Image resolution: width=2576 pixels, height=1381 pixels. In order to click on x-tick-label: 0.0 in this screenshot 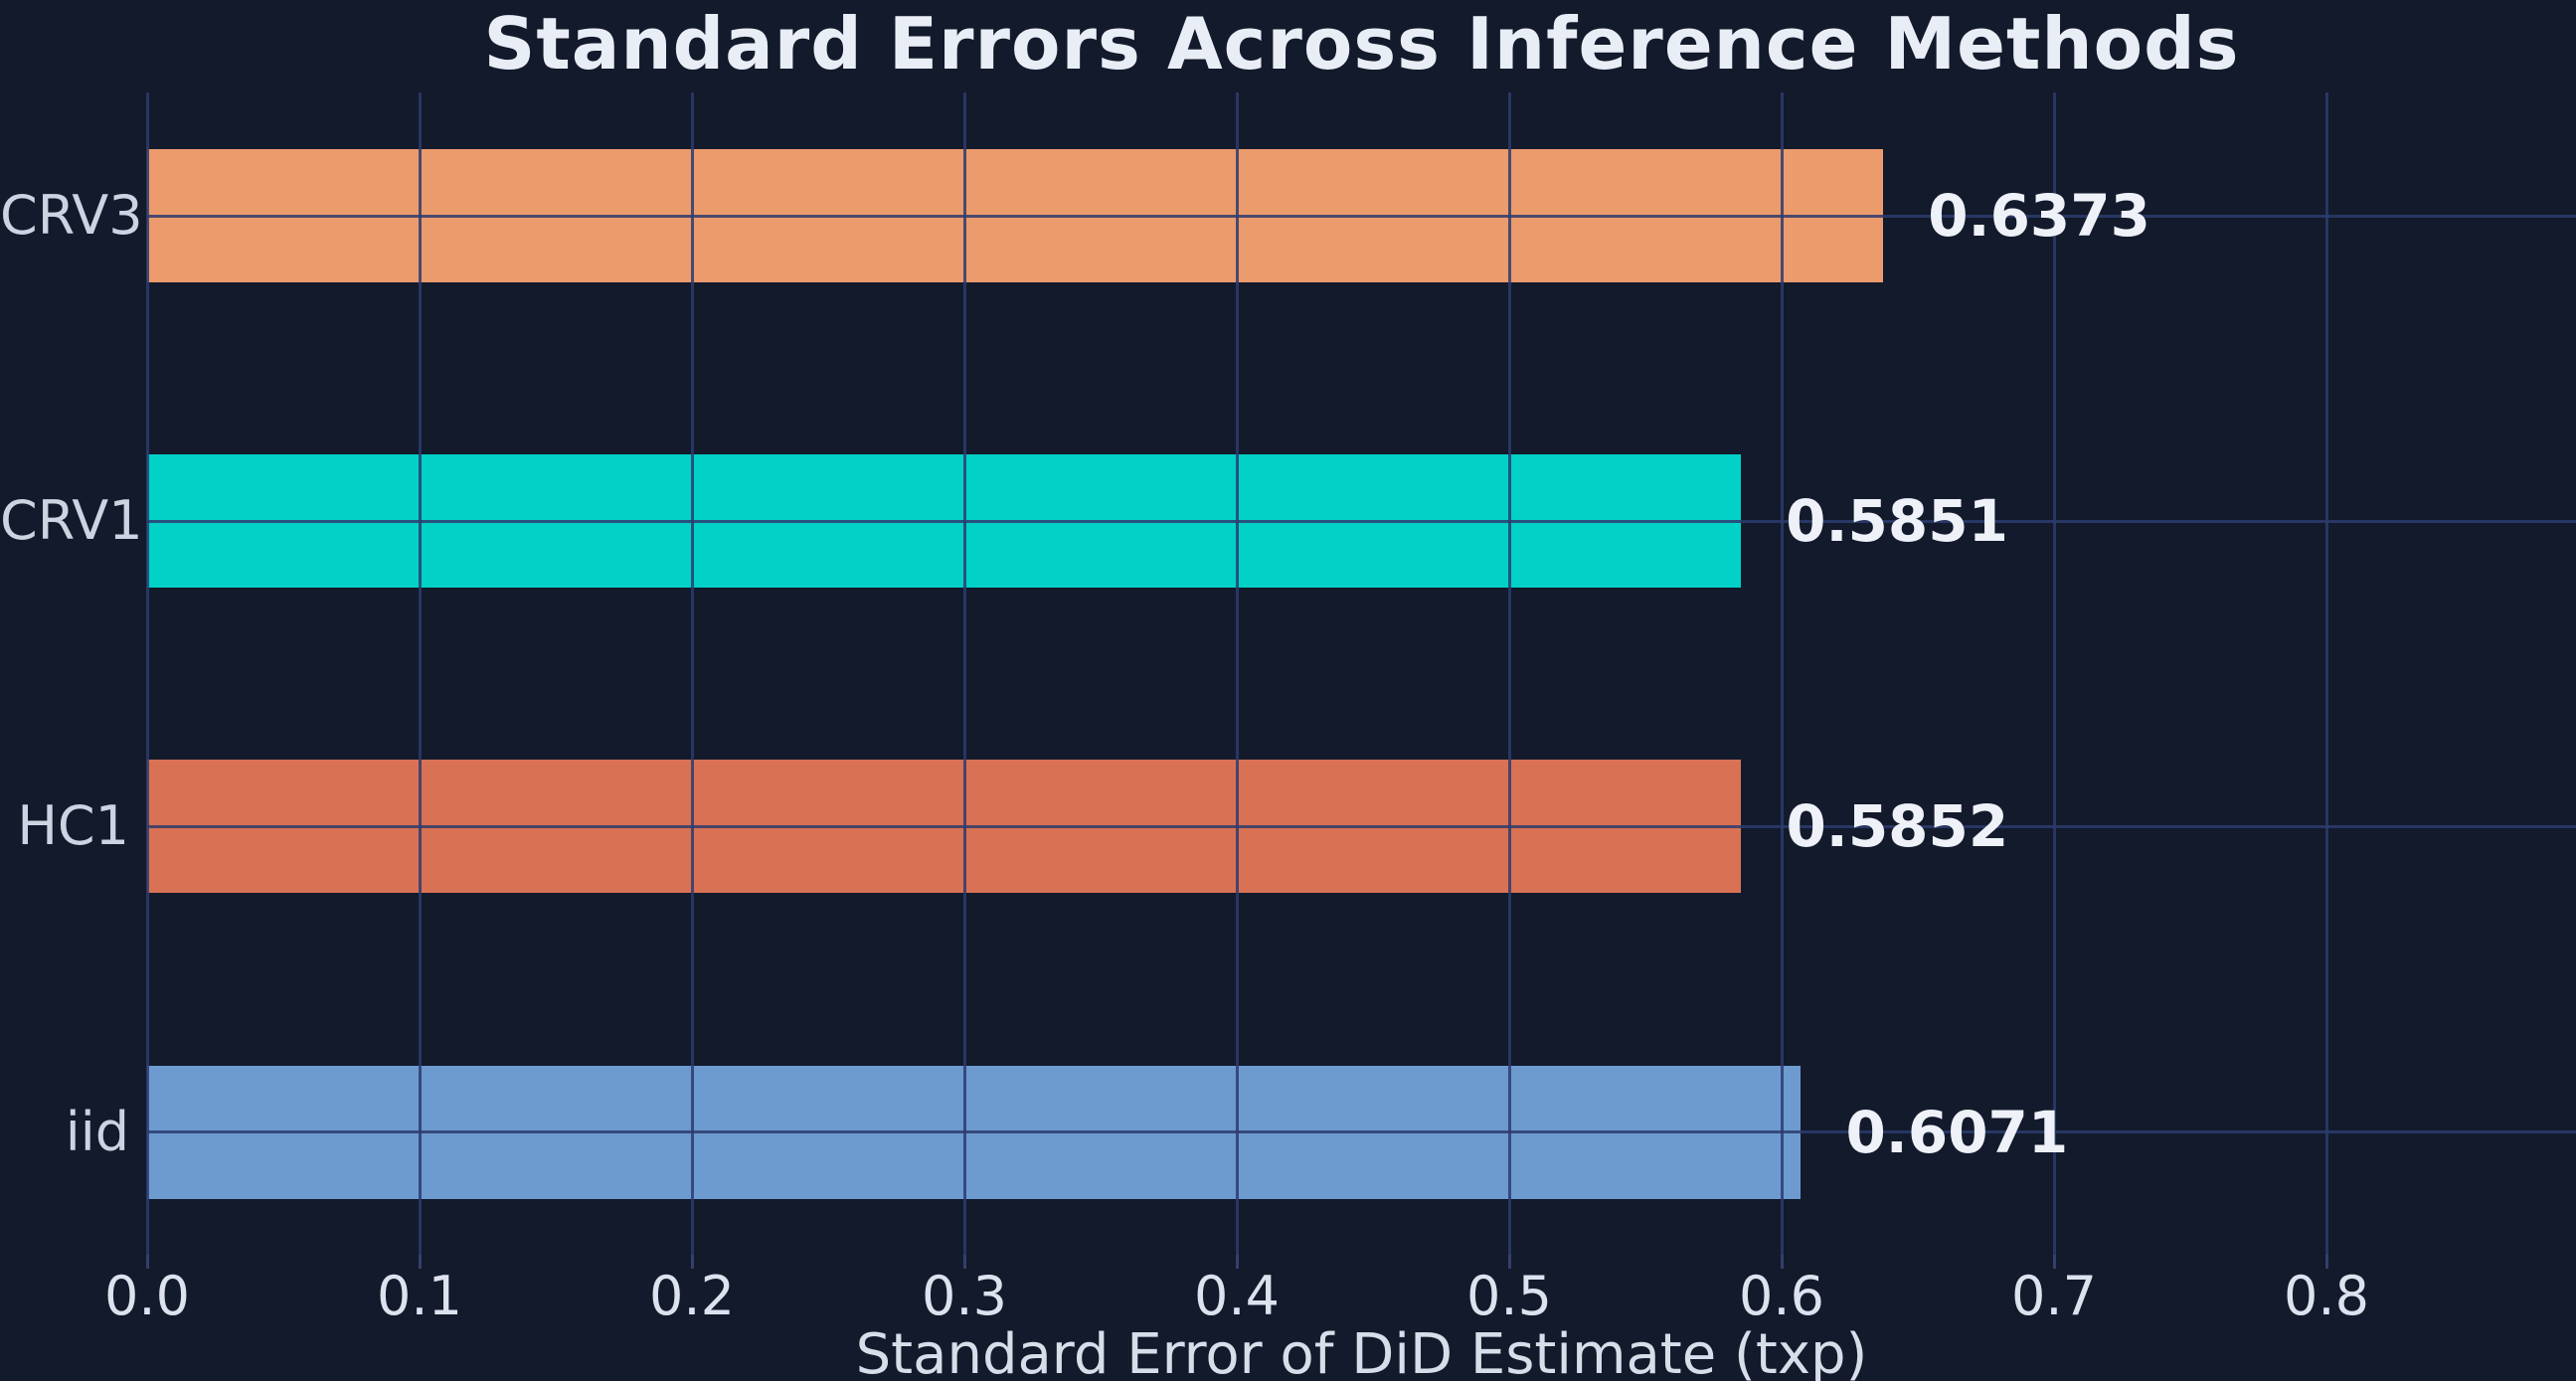, I will do `click(147, 1296)`.